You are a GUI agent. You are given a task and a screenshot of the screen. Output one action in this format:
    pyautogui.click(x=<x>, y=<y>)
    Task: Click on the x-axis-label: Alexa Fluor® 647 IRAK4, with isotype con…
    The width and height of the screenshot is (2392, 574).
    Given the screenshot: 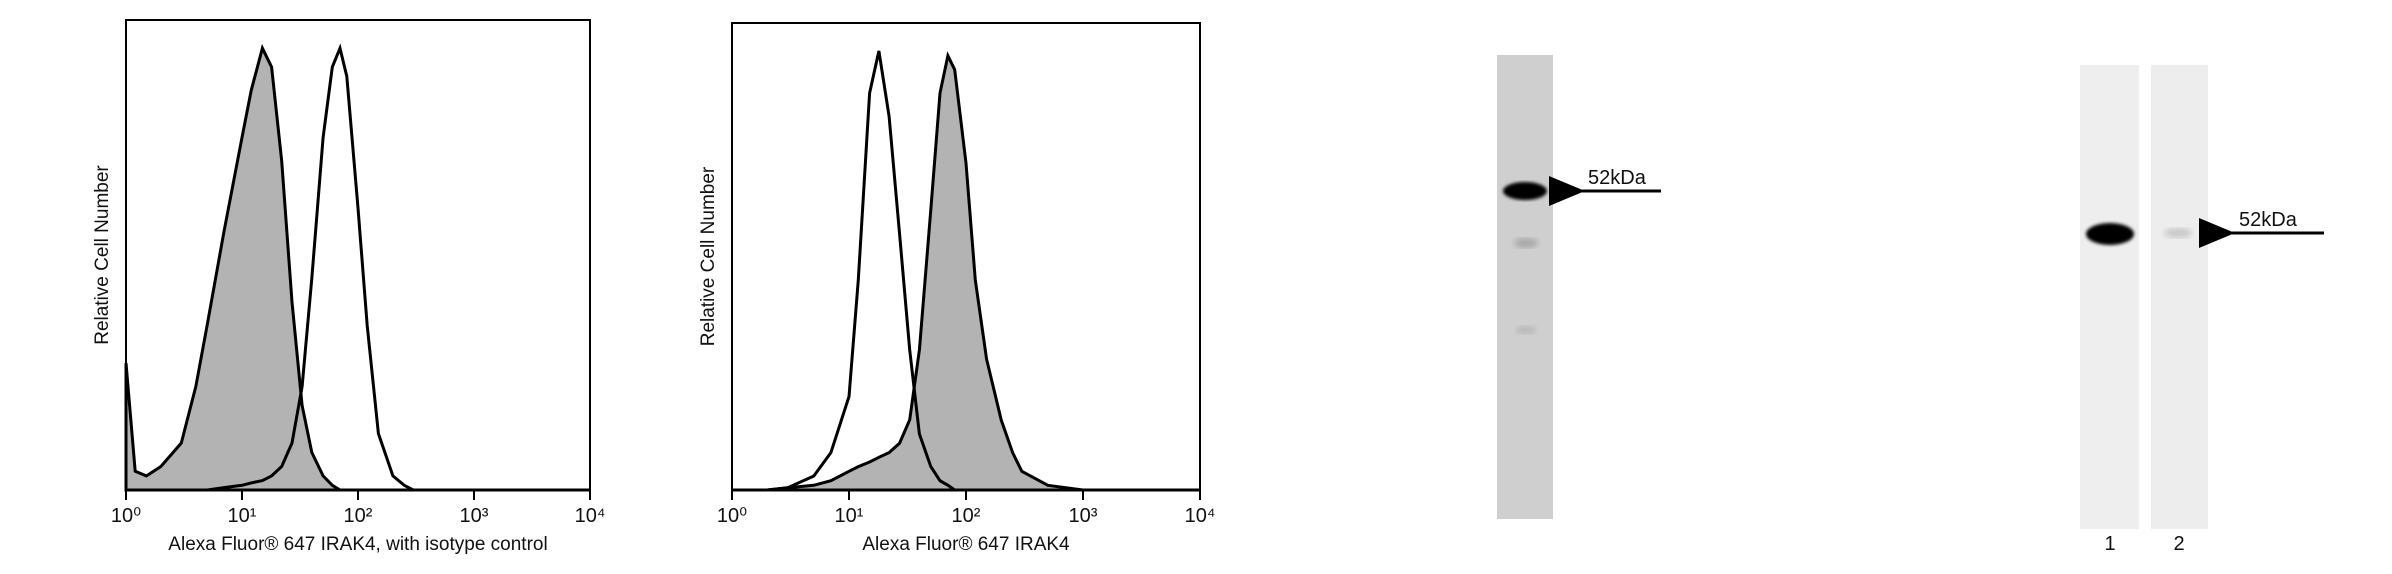 What is the action you would take?
    pyautogui.click(x=357, y=544)
    